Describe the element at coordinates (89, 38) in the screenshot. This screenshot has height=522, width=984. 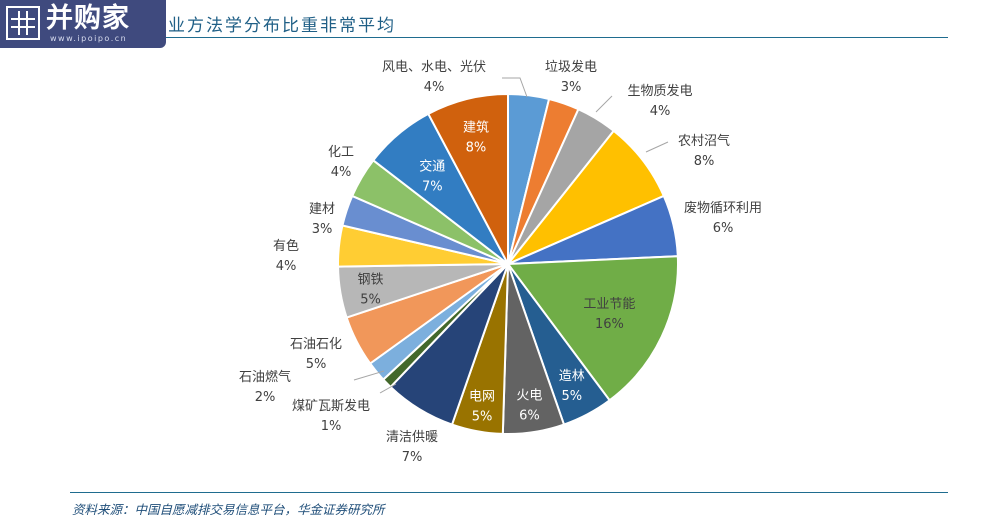
I see `brand-url: www.ipoipo.cn` at that location.